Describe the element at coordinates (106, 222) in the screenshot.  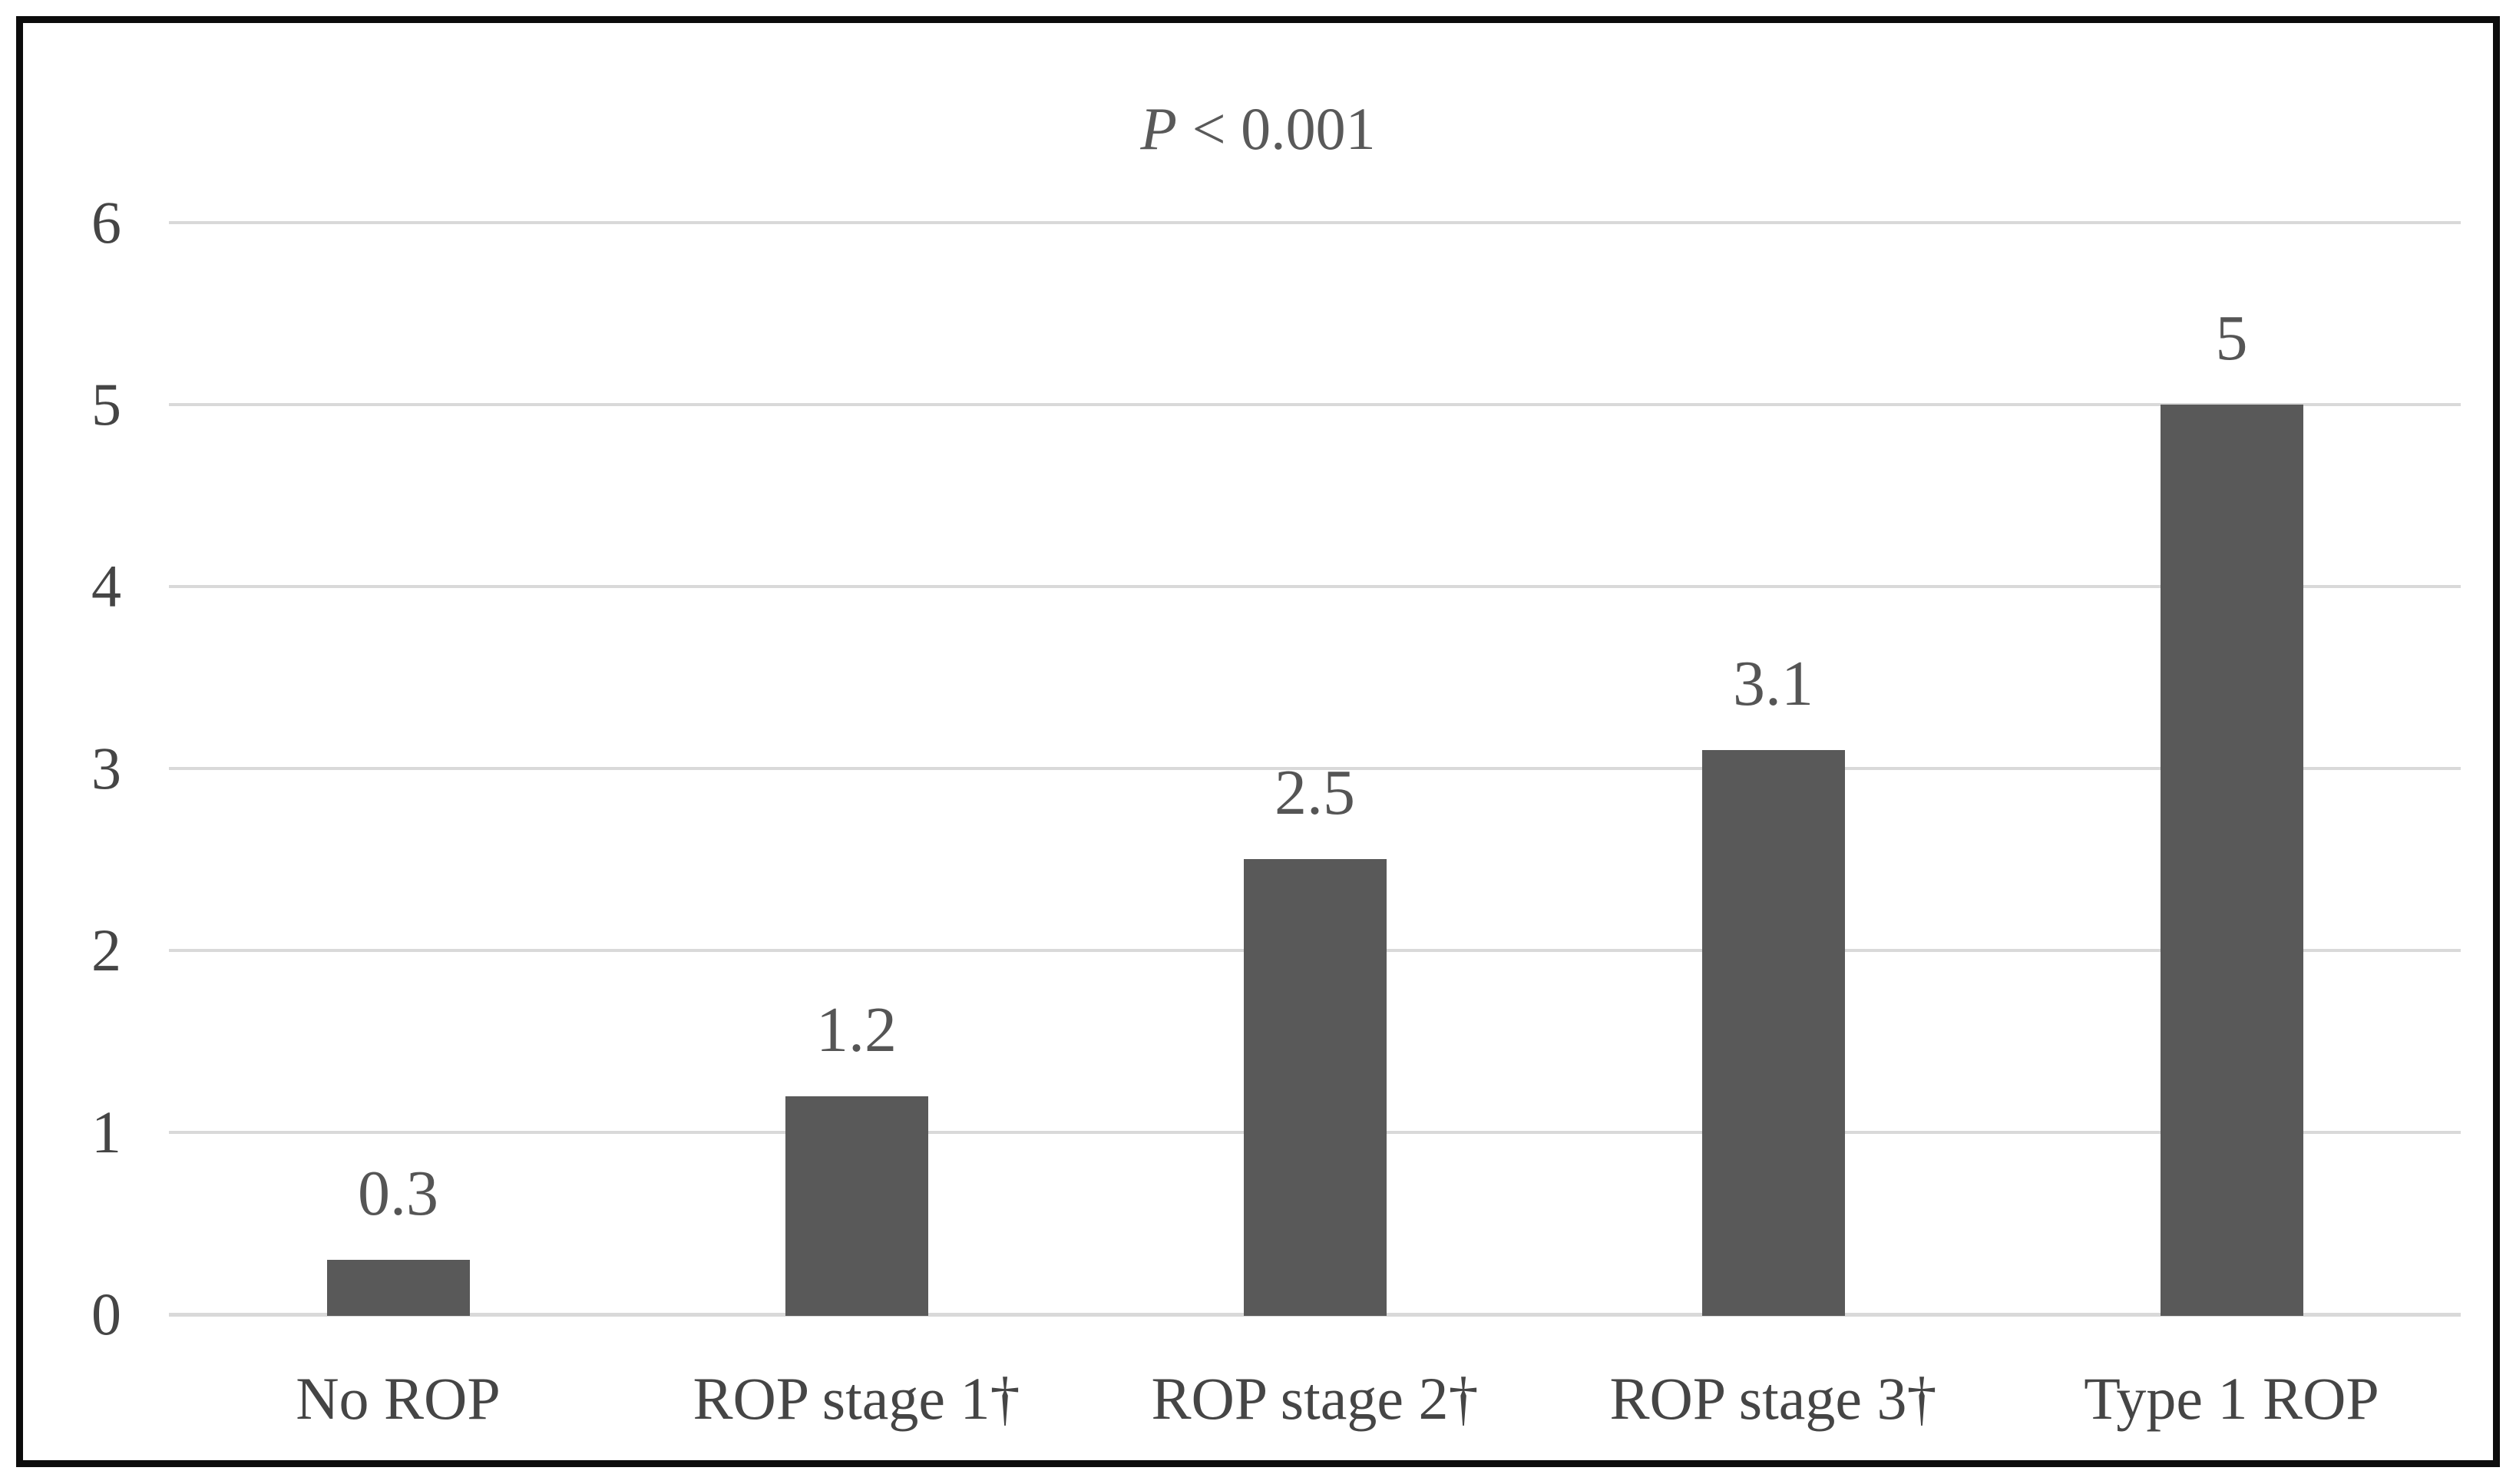
I see `y-tick-label-6: 6` at that location.